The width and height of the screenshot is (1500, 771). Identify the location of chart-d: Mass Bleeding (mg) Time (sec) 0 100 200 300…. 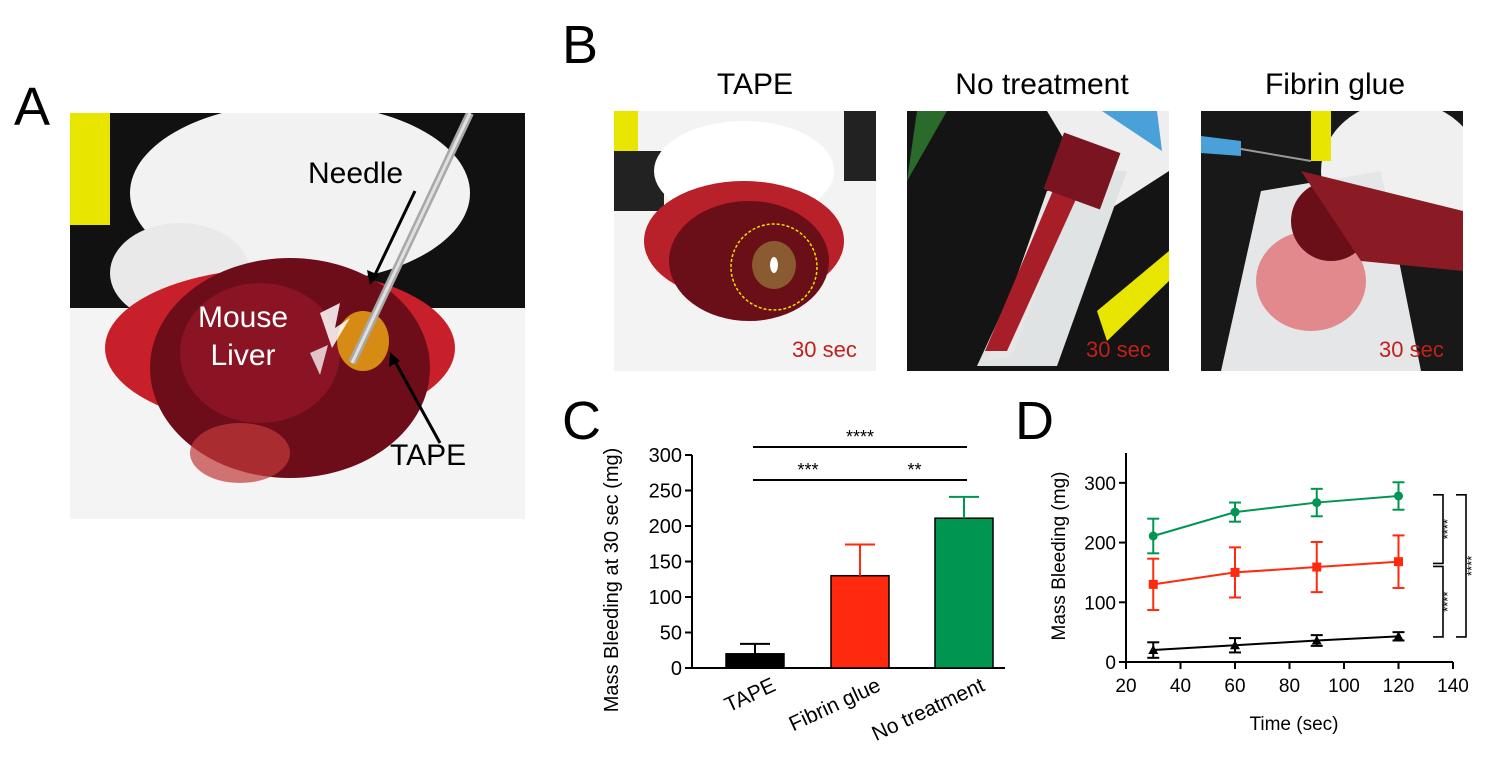
(1264, 594).